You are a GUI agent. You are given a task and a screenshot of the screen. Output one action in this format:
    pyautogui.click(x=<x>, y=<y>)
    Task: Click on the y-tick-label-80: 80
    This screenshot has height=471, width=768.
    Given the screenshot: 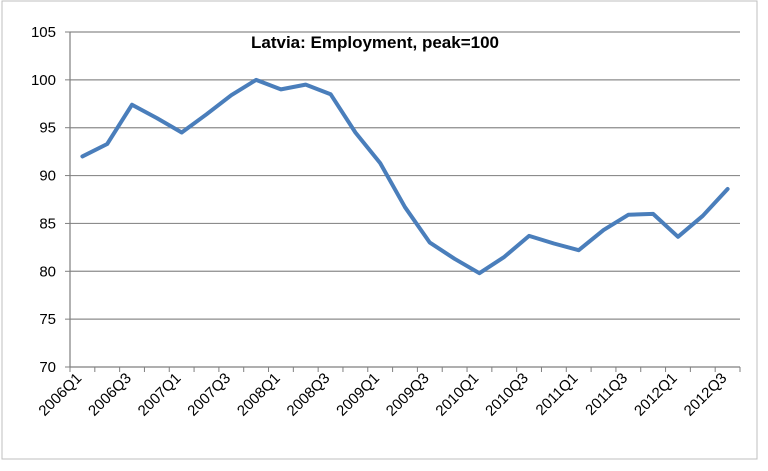 What is the action you would take?
    pyautogui.click(x=47, y=271)
    